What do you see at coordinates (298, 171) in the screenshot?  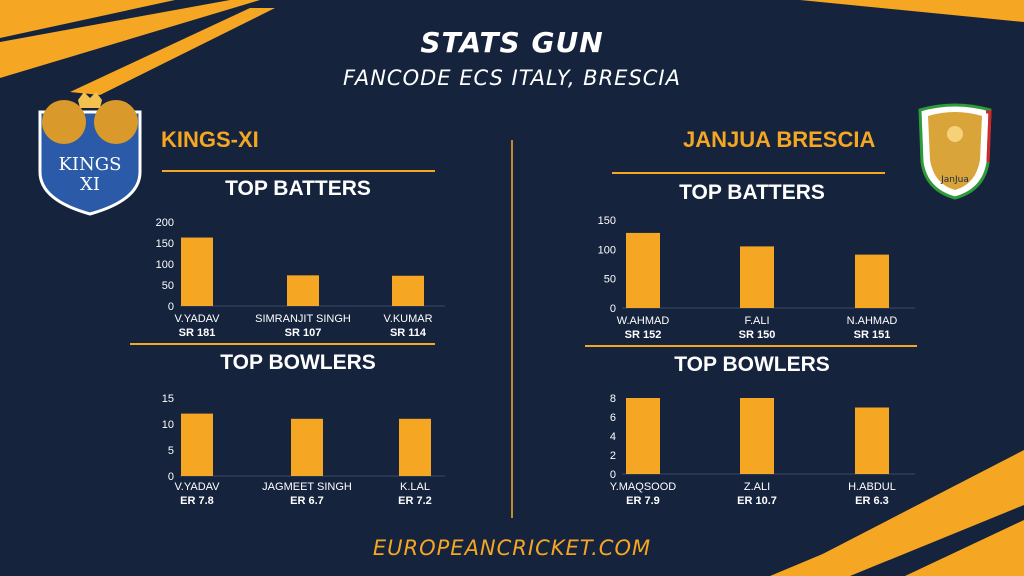 I see `divider-left-top` at bounding box center [298, 171].